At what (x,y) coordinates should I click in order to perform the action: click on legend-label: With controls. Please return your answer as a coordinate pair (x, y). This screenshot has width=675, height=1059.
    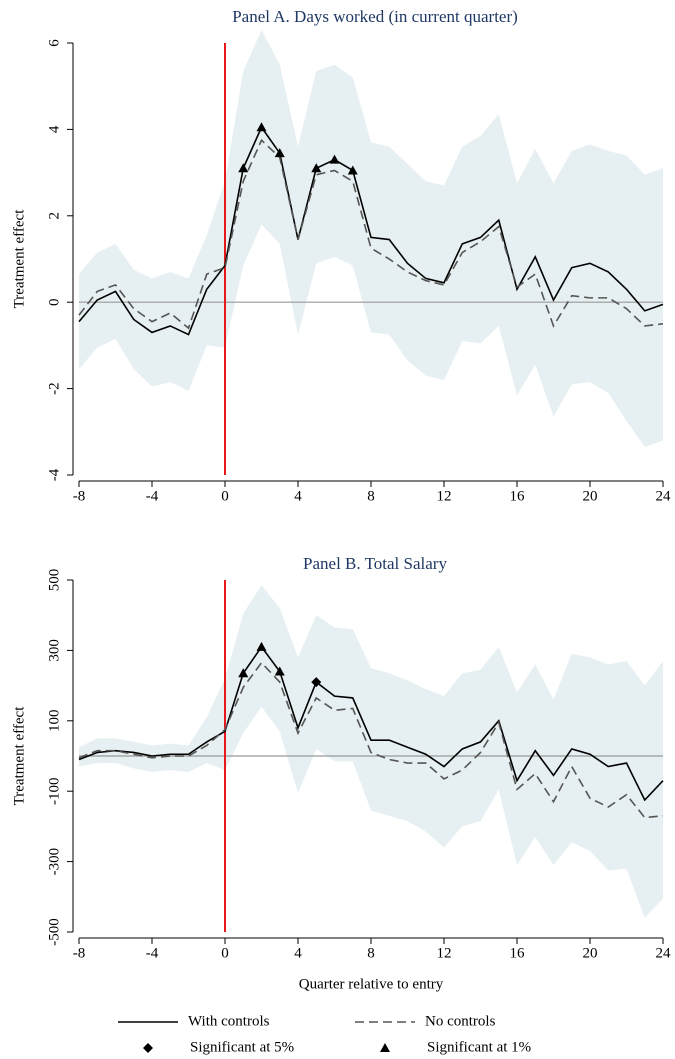
    Looking at the image, I should click on (229, 1021).